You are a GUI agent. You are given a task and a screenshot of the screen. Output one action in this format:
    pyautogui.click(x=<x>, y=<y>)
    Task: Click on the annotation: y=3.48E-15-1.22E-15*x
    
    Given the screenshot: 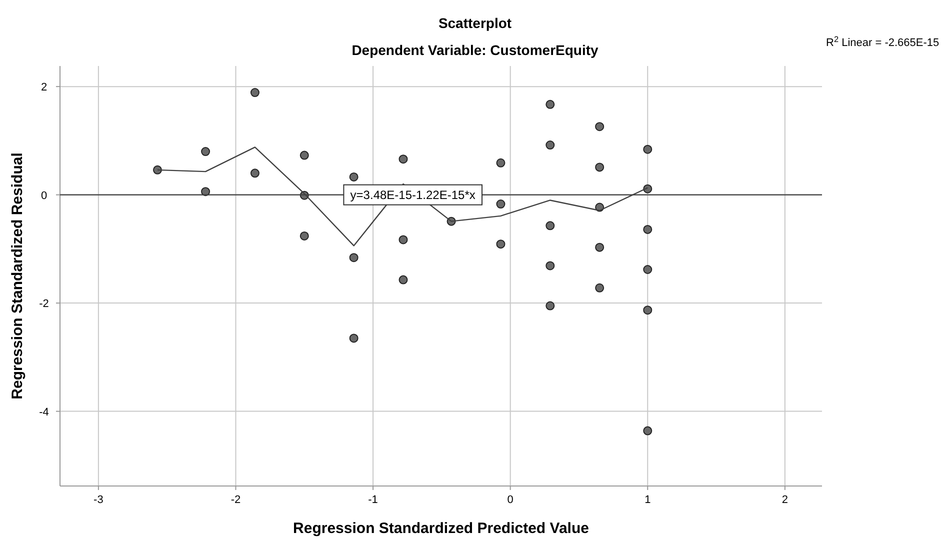 What is the action you would take?
    pyautogui.click(x=413, y=195)
    